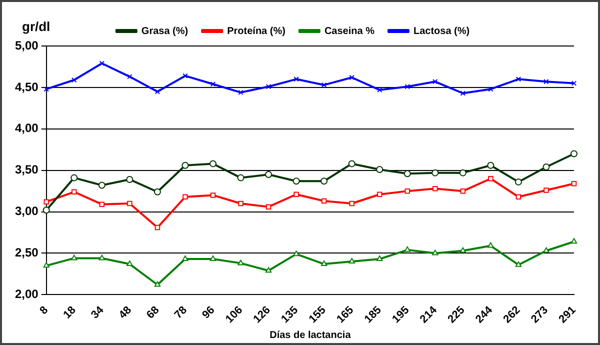 The image size is (600, 345). I want to click on x-tick-label: 126, so click(262, 315).